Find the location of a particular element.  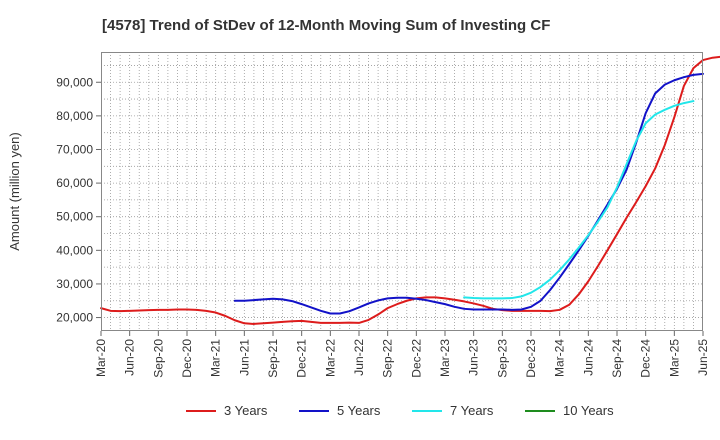

y-axis-label: Amount (million yen) is located at coordinates (14, 191).